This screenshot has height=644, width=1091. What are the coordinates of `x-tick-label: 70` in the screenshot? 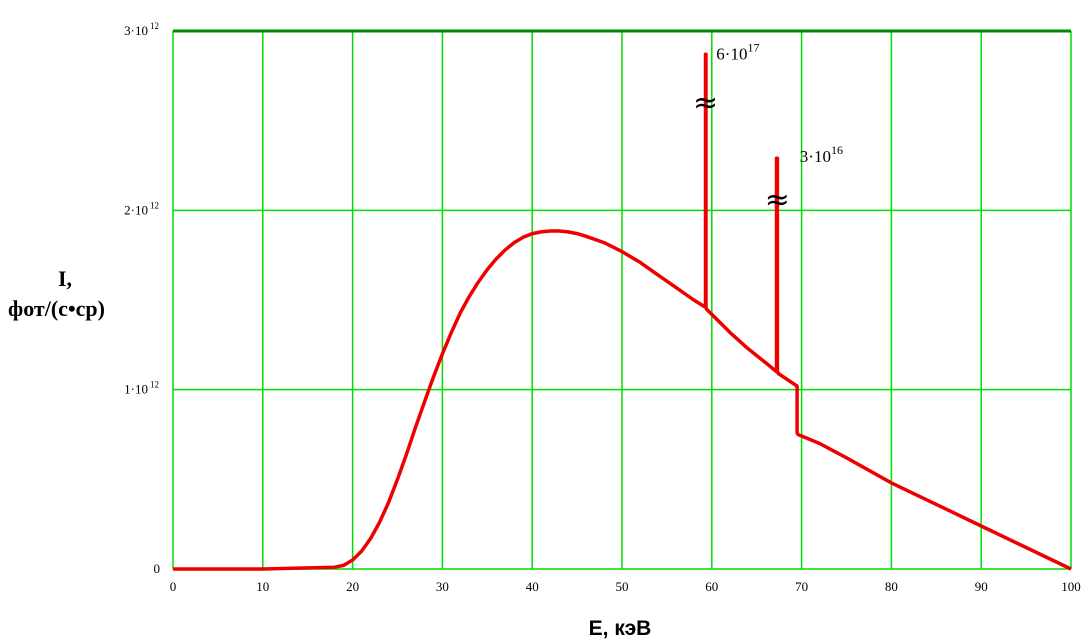 It's located at (801, 586).